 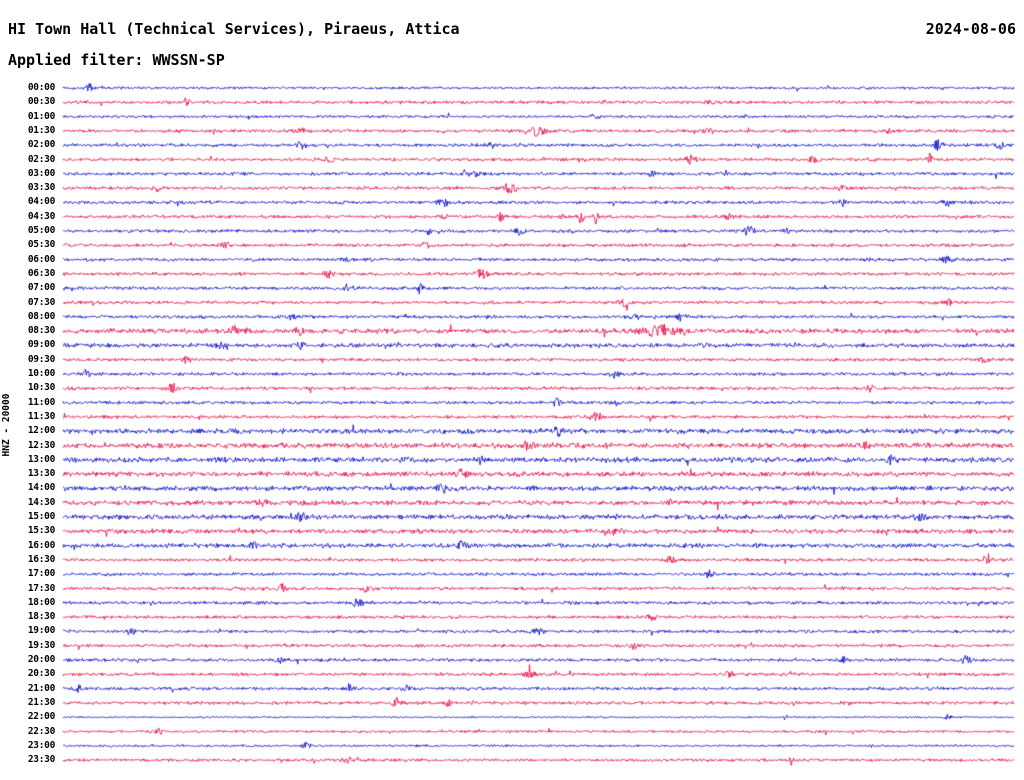 What do you see at coordinates (41, 202) in the screenshot?
I see `time-label: 04:00` at bounding box center [41, 202].